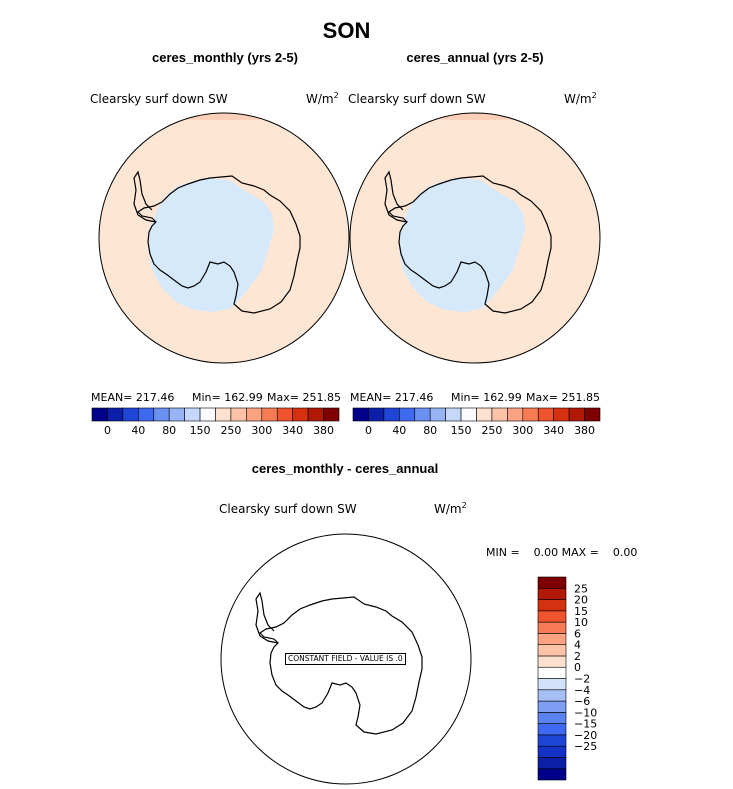  I want to click on colorbar-annual-tick-label: 150, so click(461, 430).